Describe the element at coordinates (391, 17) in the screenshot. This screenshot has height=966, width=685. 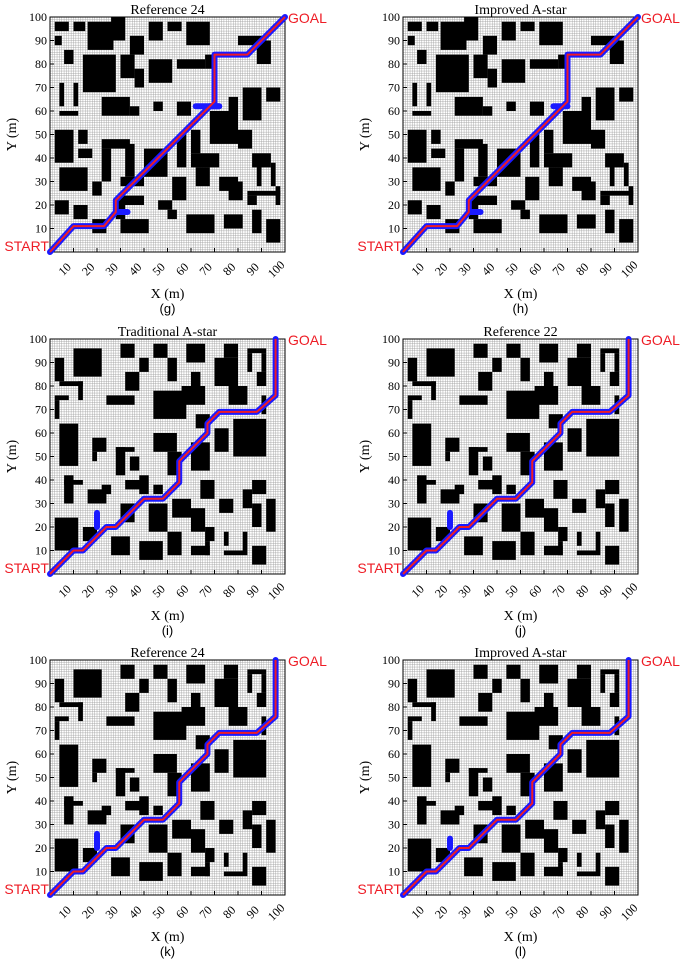
I see `y-tick-label: 100` at that location.